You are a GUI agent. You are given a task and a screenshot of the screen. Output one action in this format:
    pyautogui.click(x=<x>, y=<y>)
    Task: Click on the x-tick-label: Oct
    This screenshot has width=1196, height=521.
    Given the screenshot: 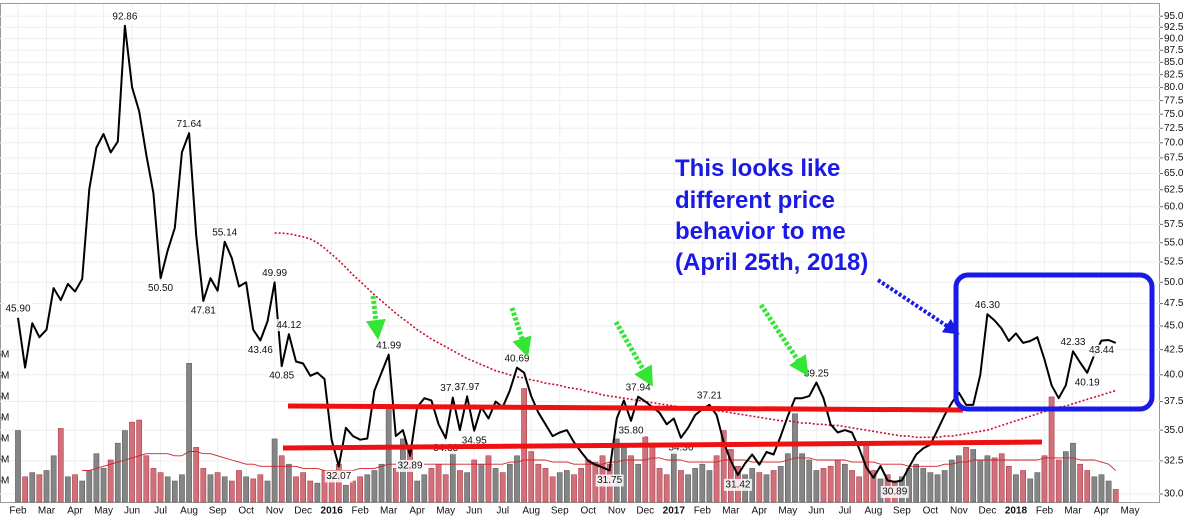 What is the action you would take?
    pyautogui.click(x=246, y=511)
    